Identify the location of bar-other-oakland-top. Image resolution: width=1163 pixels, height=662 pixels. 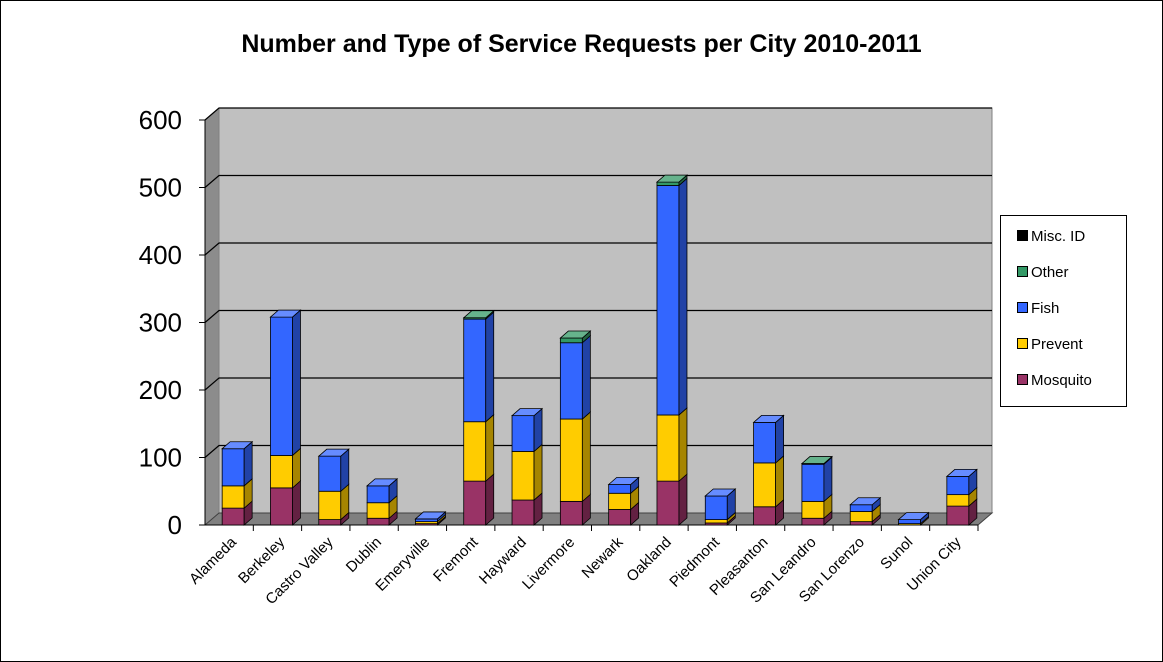
(672, 178).